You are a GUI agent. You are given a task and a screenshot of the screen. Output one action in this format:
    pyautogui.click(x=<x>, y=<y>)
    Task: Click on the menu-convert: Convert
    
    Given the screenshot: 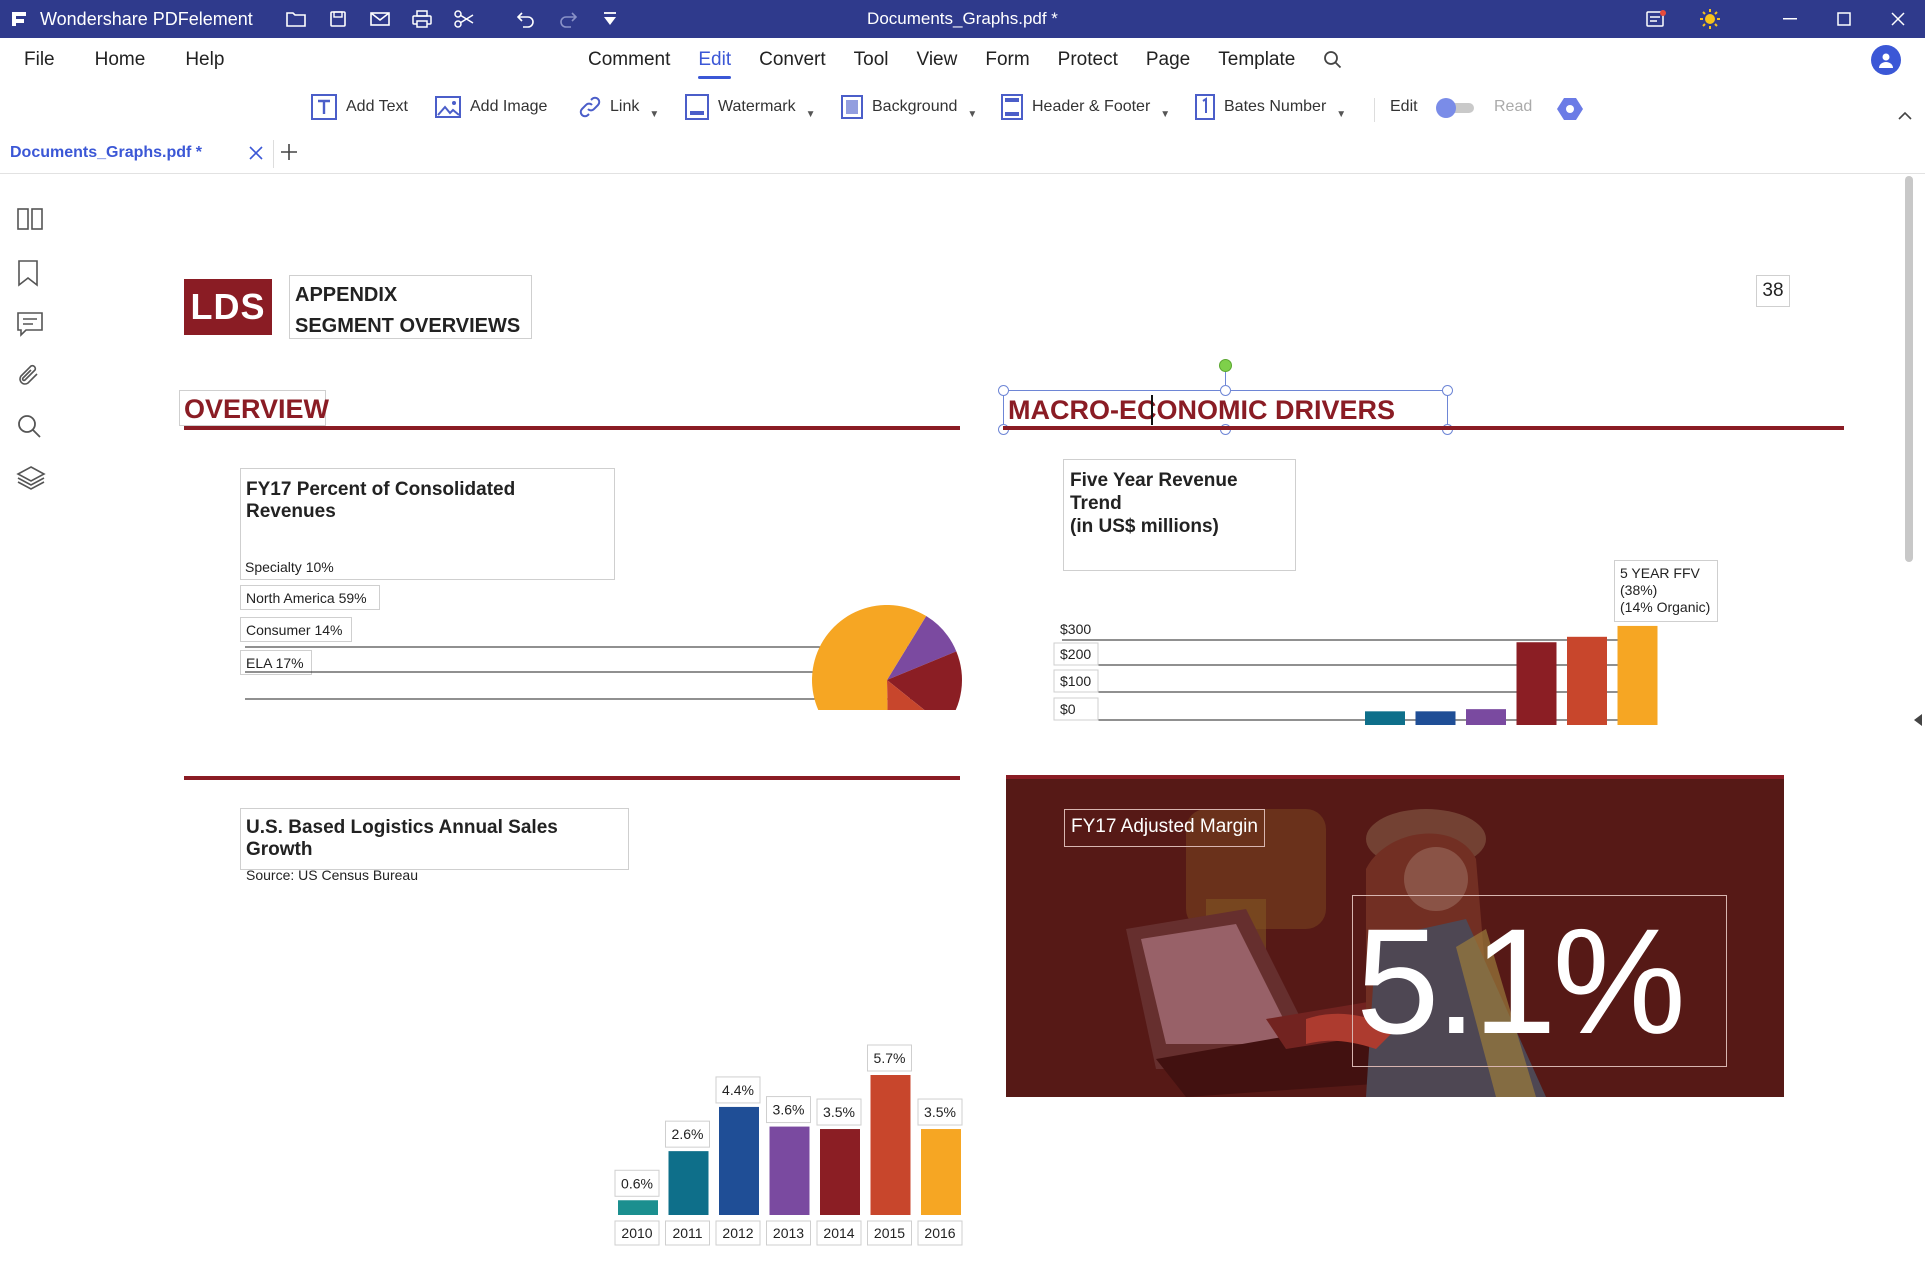 What is the action you would take?
    pyautogui.click(x=792, y=59)
    